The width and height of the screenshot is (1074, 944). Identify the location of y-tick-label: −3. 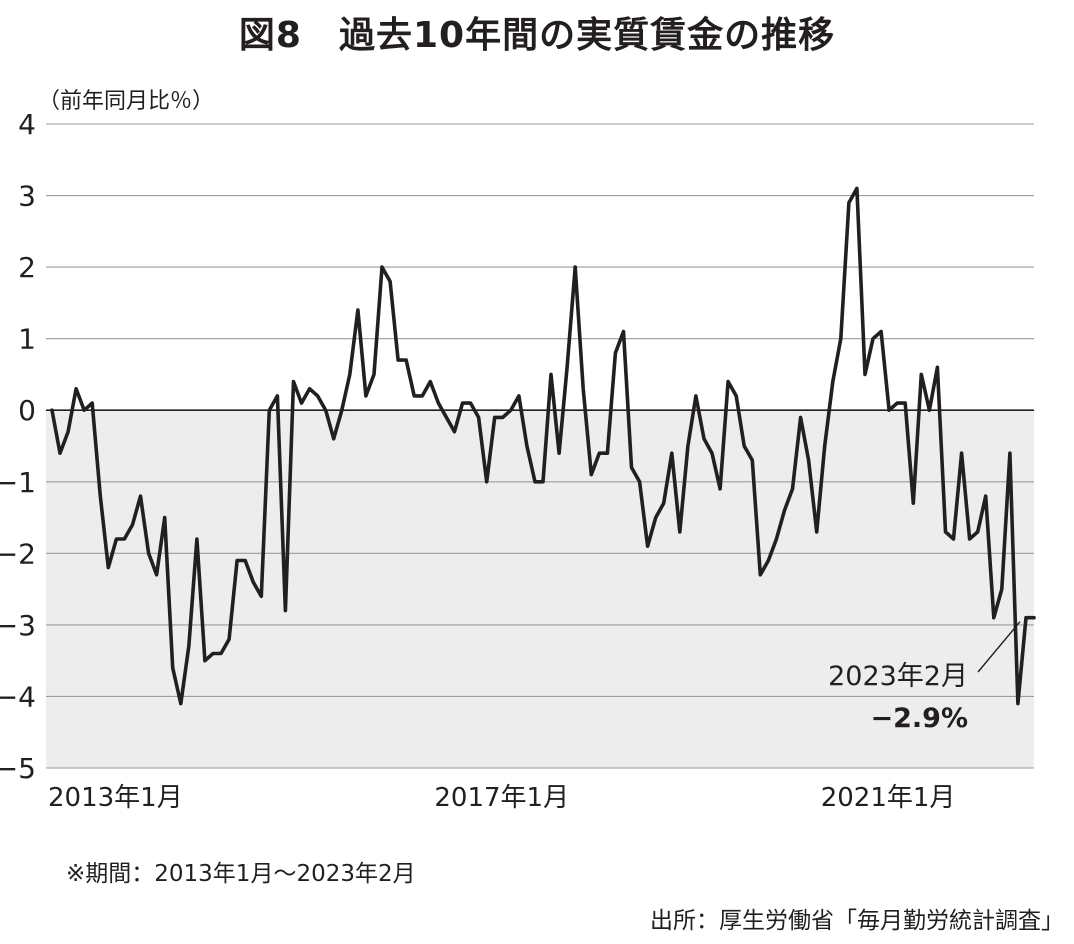
(18, 625).